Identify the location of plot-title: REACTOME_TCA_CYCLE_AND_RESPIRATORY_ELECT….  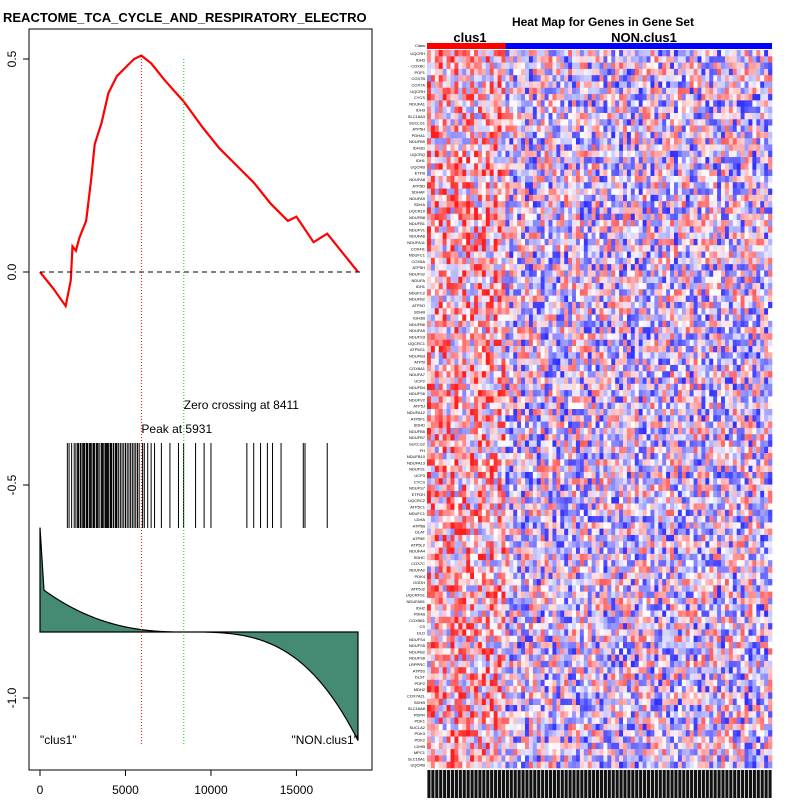
(185, 17).